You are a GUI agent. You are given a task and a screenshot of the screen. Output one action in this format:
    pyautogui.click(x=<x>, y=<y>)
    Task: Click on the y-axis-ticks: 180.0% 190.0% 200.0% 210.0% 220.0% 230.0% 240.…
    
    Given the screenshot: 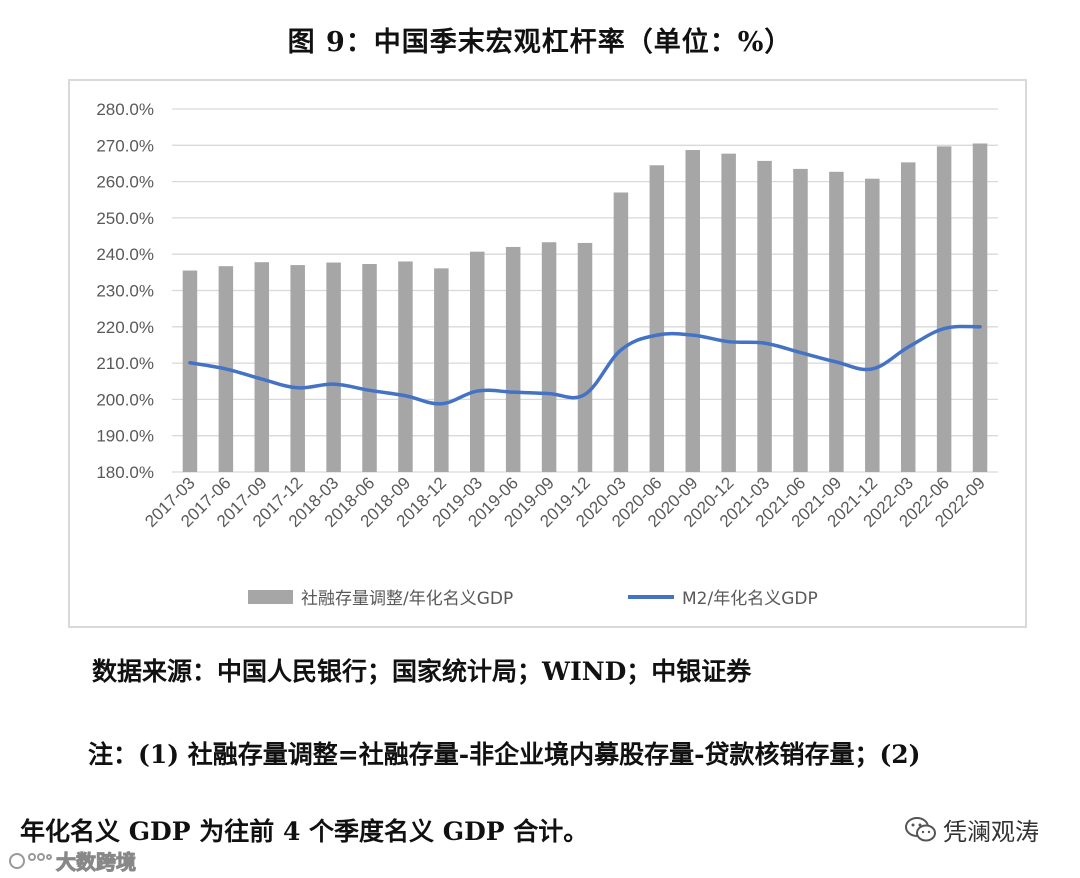 What is the action you would take?
    pyautogui.click(x=125, y=291)
    